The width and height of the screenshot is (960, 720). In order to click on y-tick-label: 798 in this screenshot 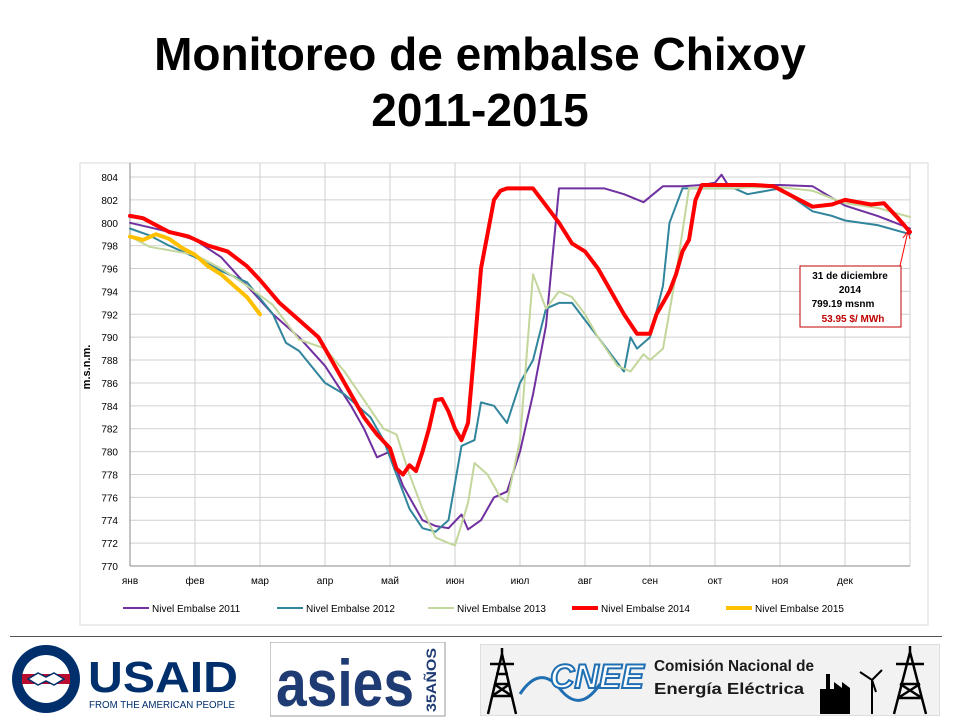, I will do `click(109, 247)`.